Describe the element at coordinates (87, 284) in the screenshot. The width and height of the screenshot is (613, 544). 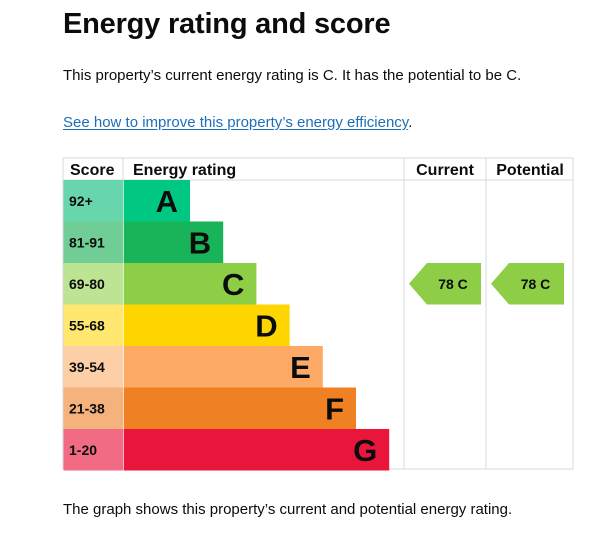
I see `score-label-c: 69-80` at that location.